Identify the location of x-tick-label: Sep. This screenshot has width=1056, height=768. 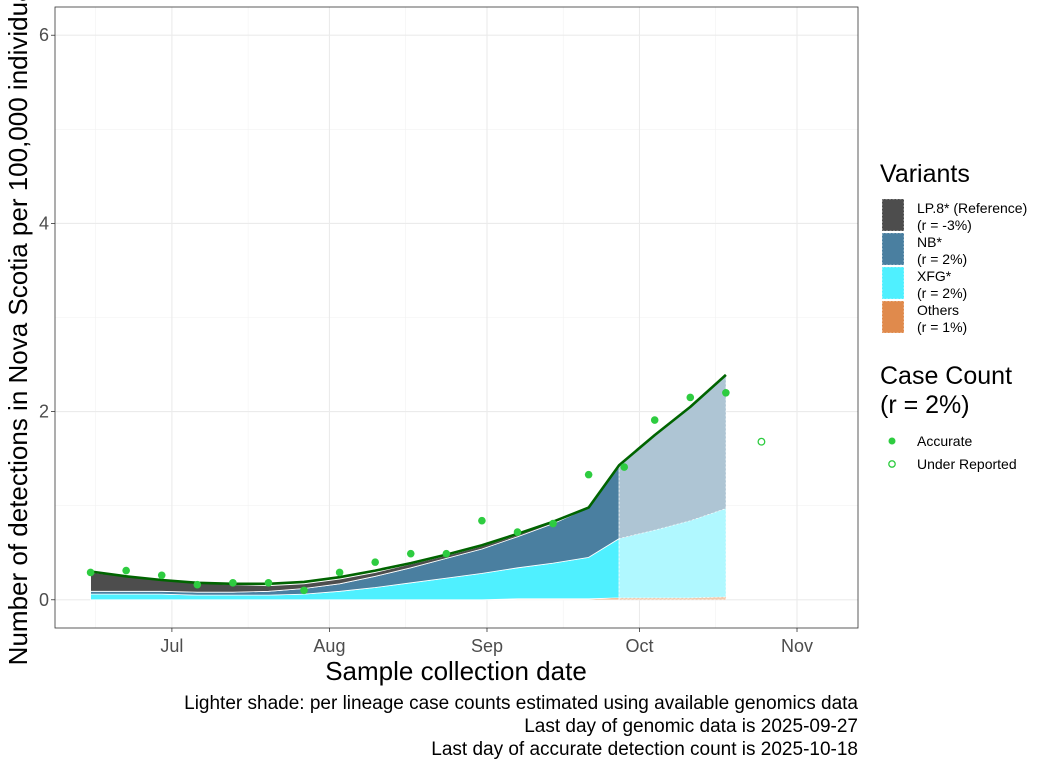
(487, 646).